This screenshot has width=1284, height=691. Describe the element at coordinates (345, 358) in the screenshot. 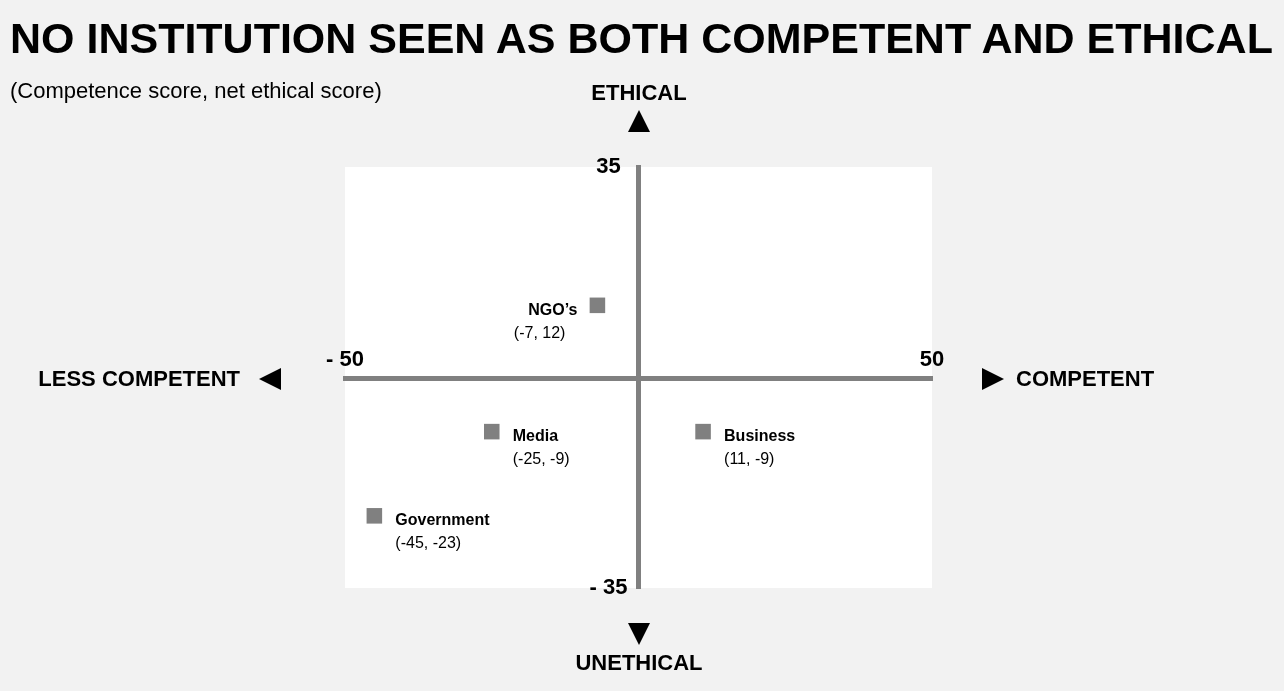

I see `x-tick-label: - 50` at that location.